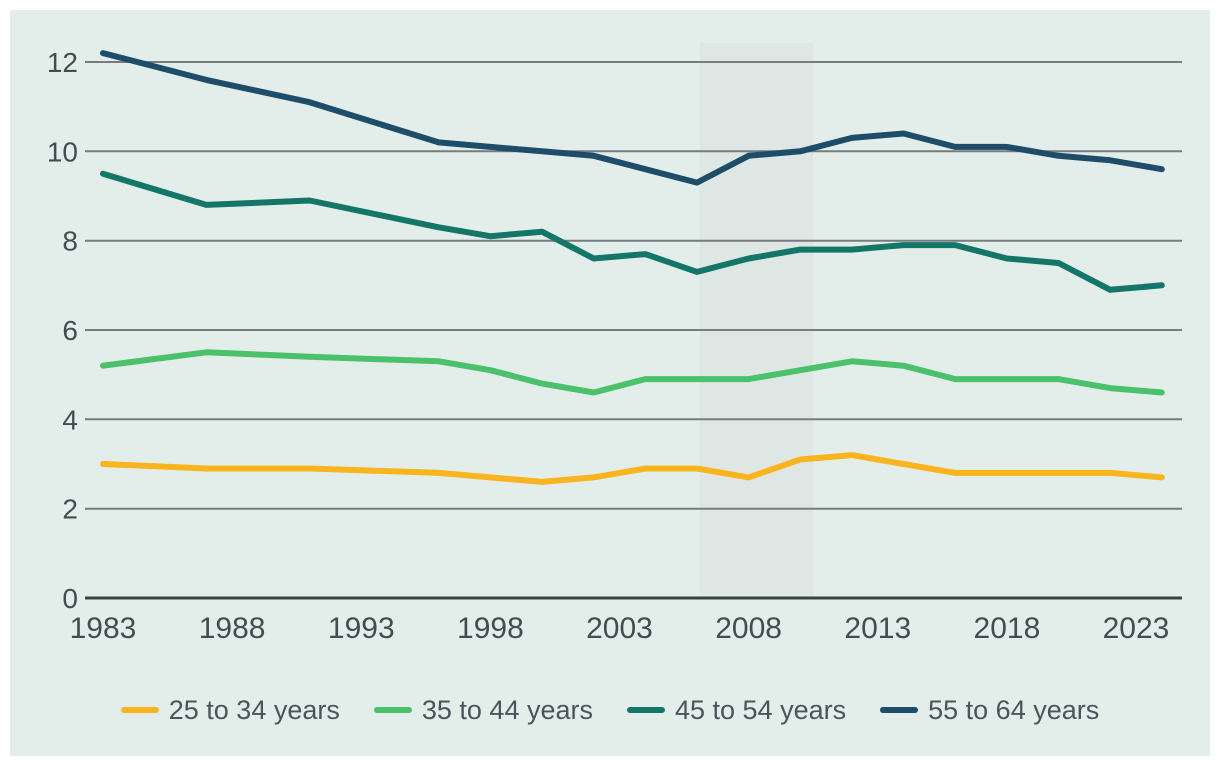 This screenshot has width=1220, height=766. What do you see at coordinates (877, 628) in the screenshot?
I see `x-axis-label: 2013` at bounding box center [877, 628].